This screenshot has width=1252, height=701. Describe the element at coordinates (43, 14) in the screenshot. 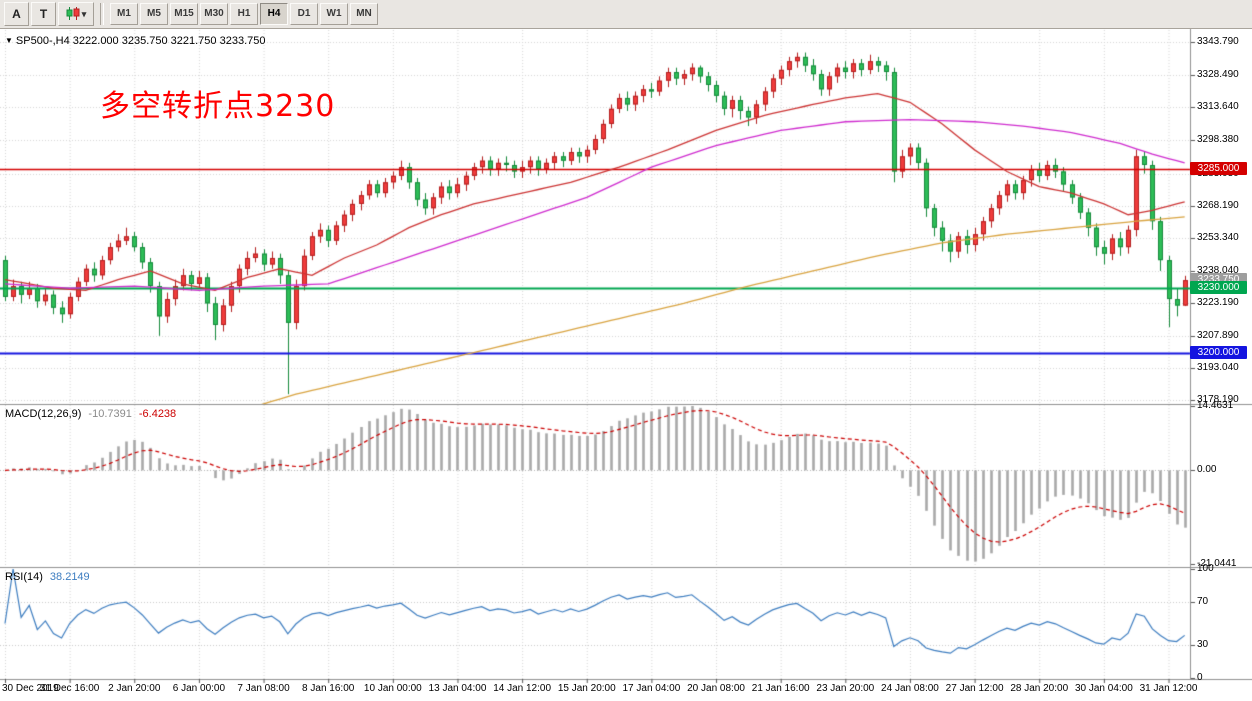

I see `text-tool-button: T` at that location.